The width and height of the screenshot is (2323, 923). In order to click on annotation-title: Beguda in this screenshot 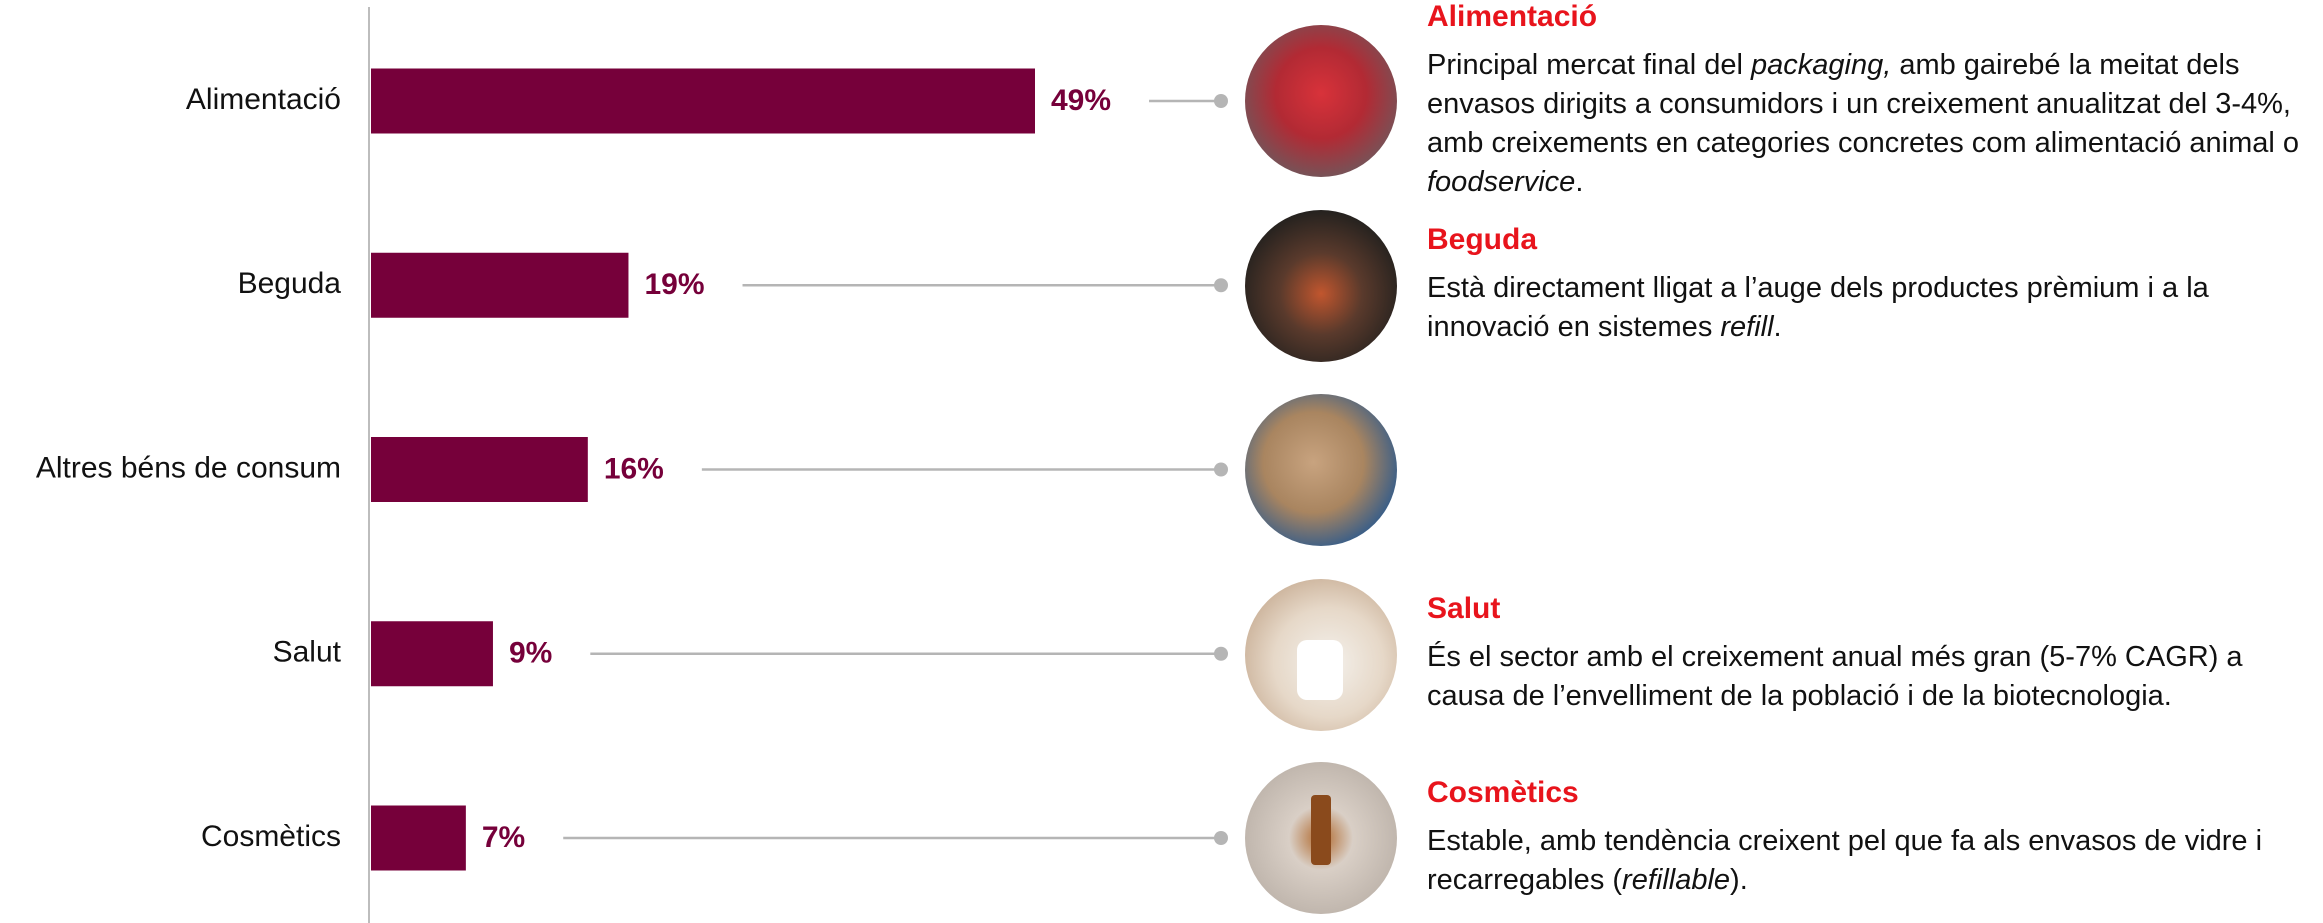, I will do `click(1482, 240)`.